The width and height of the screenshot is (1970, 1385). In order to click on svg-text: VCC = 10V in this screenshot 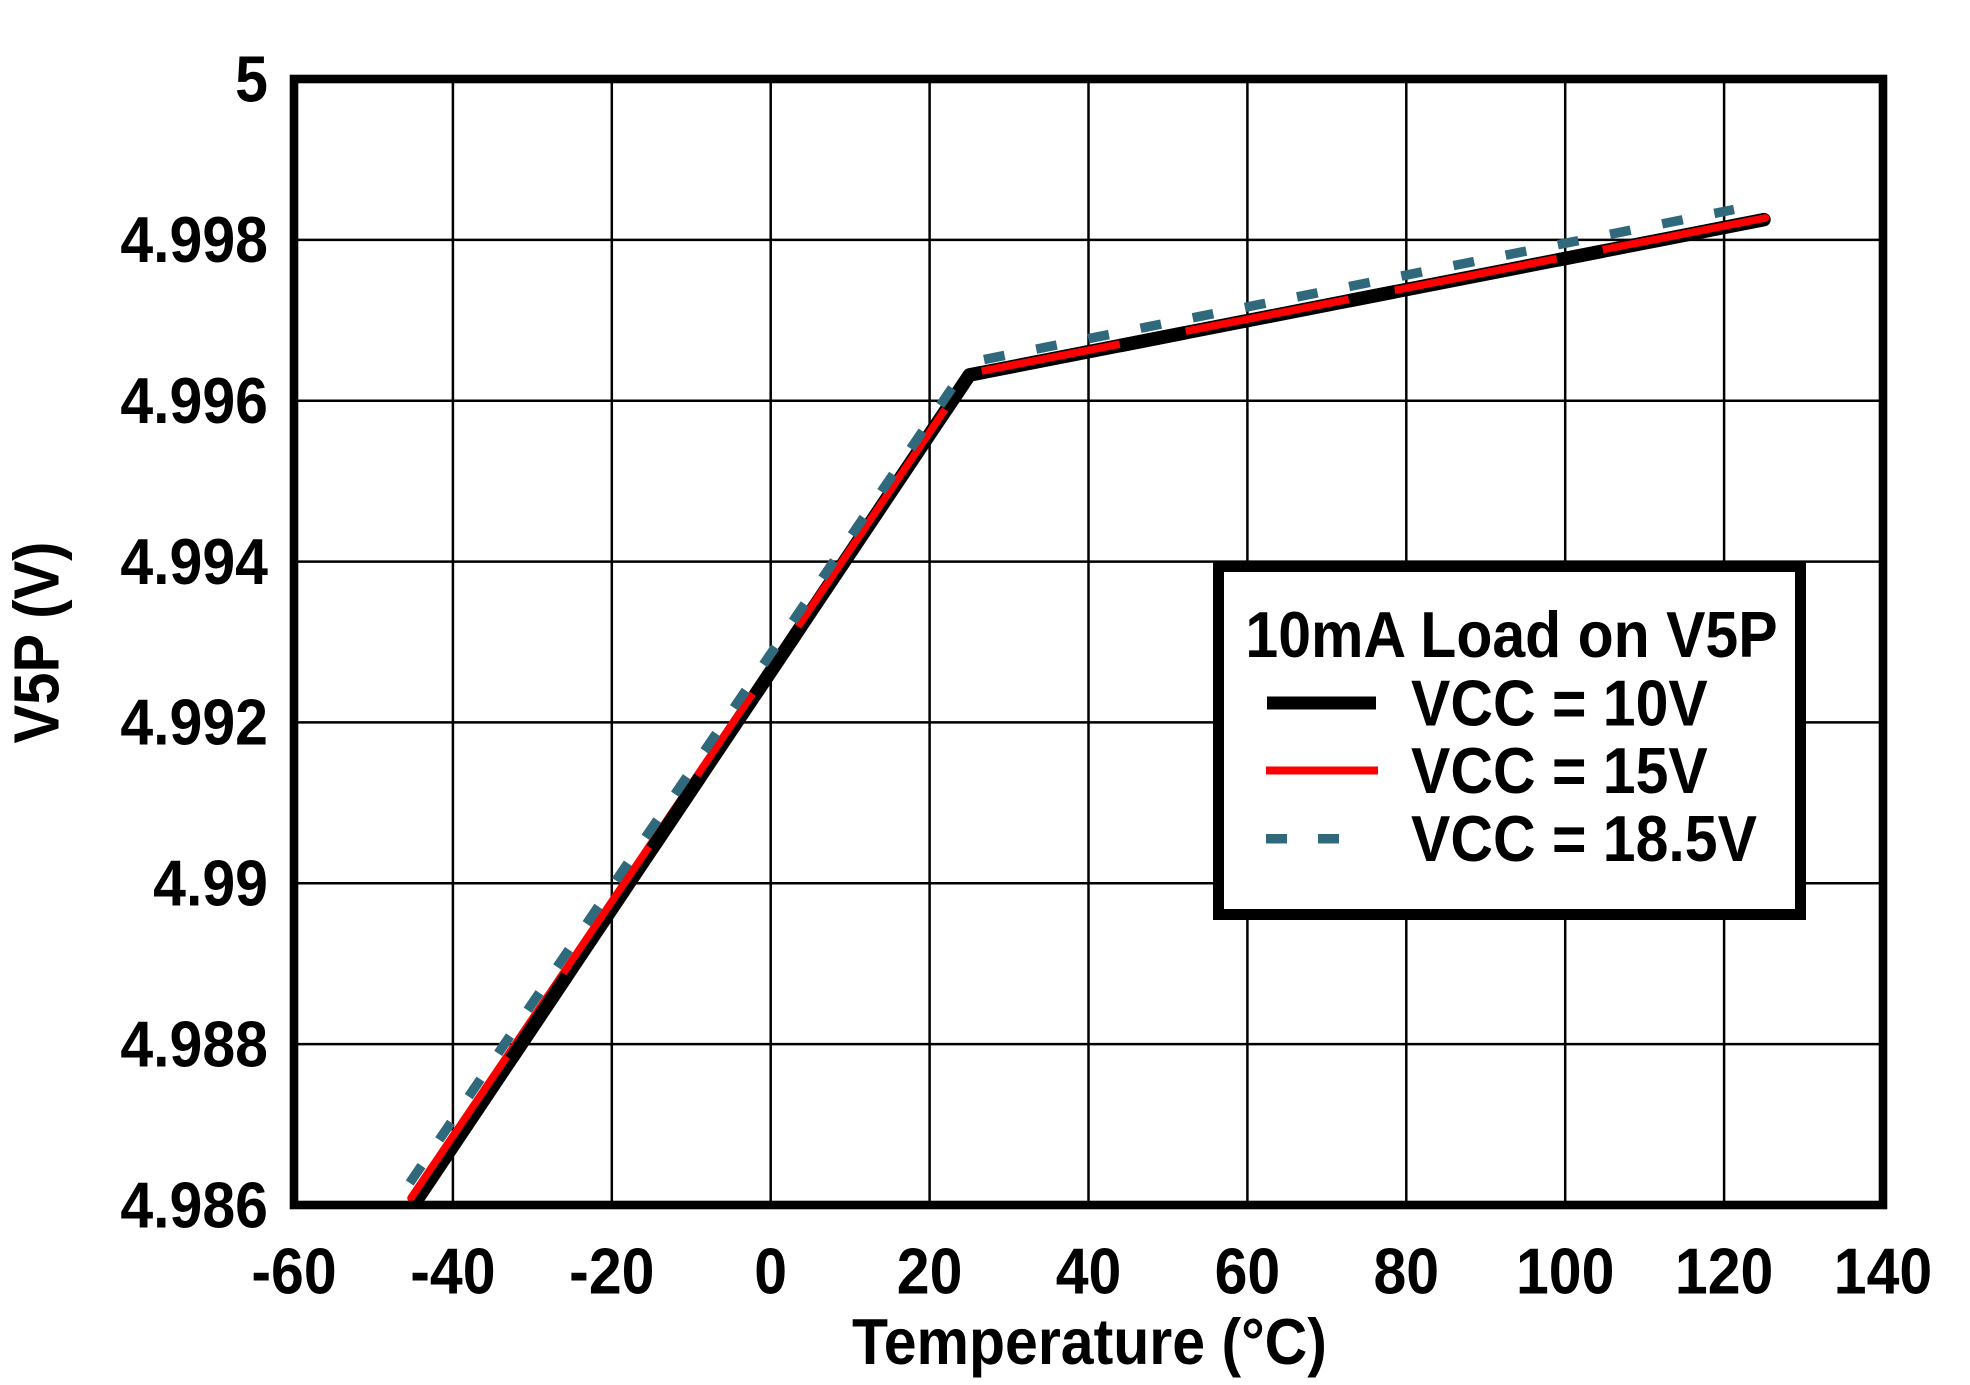, I will do `click(1559, 704)`.